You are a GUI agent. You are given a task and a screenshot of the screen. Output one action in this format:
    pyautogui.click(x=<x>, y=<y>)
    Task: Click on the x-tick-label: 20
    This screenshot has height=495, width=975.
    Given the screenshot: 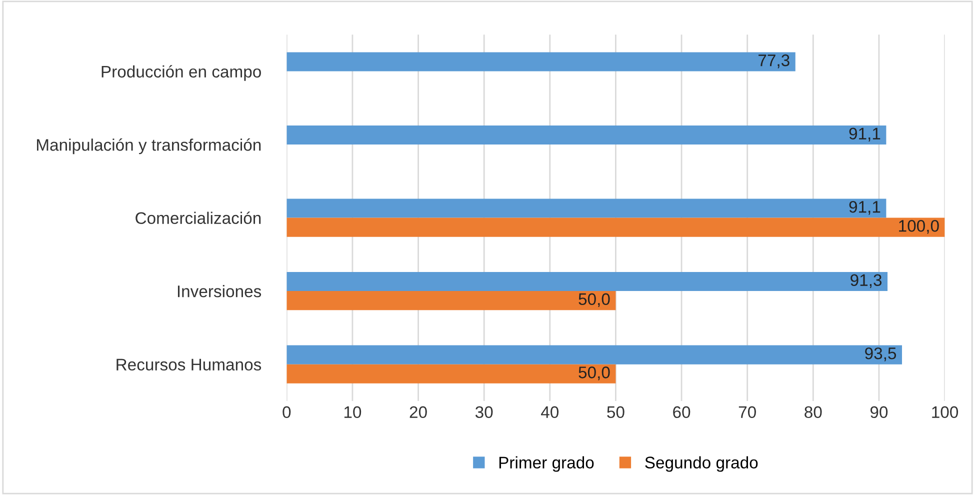 What is the action you would take?
    pyautogui.click(x=418, y=412)
    